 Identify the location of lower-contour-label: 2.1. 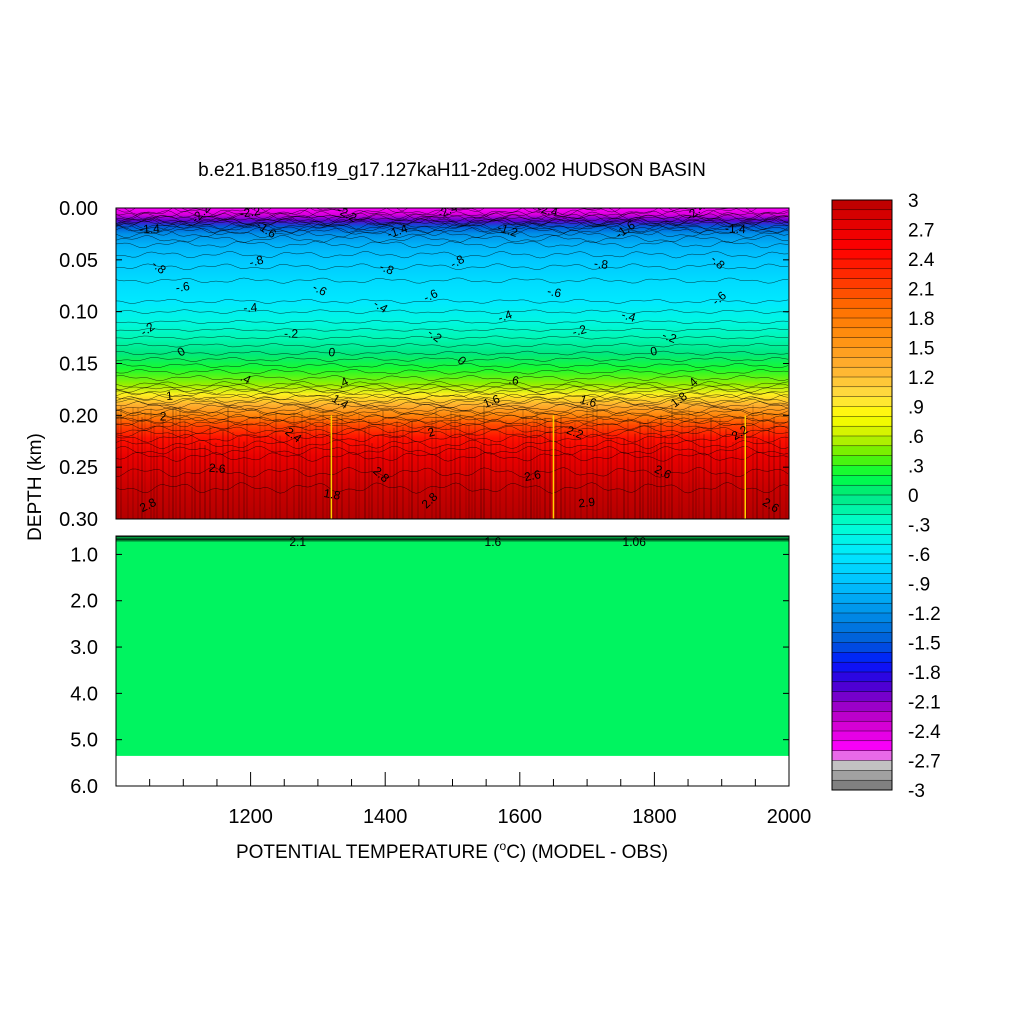
(297, 542).